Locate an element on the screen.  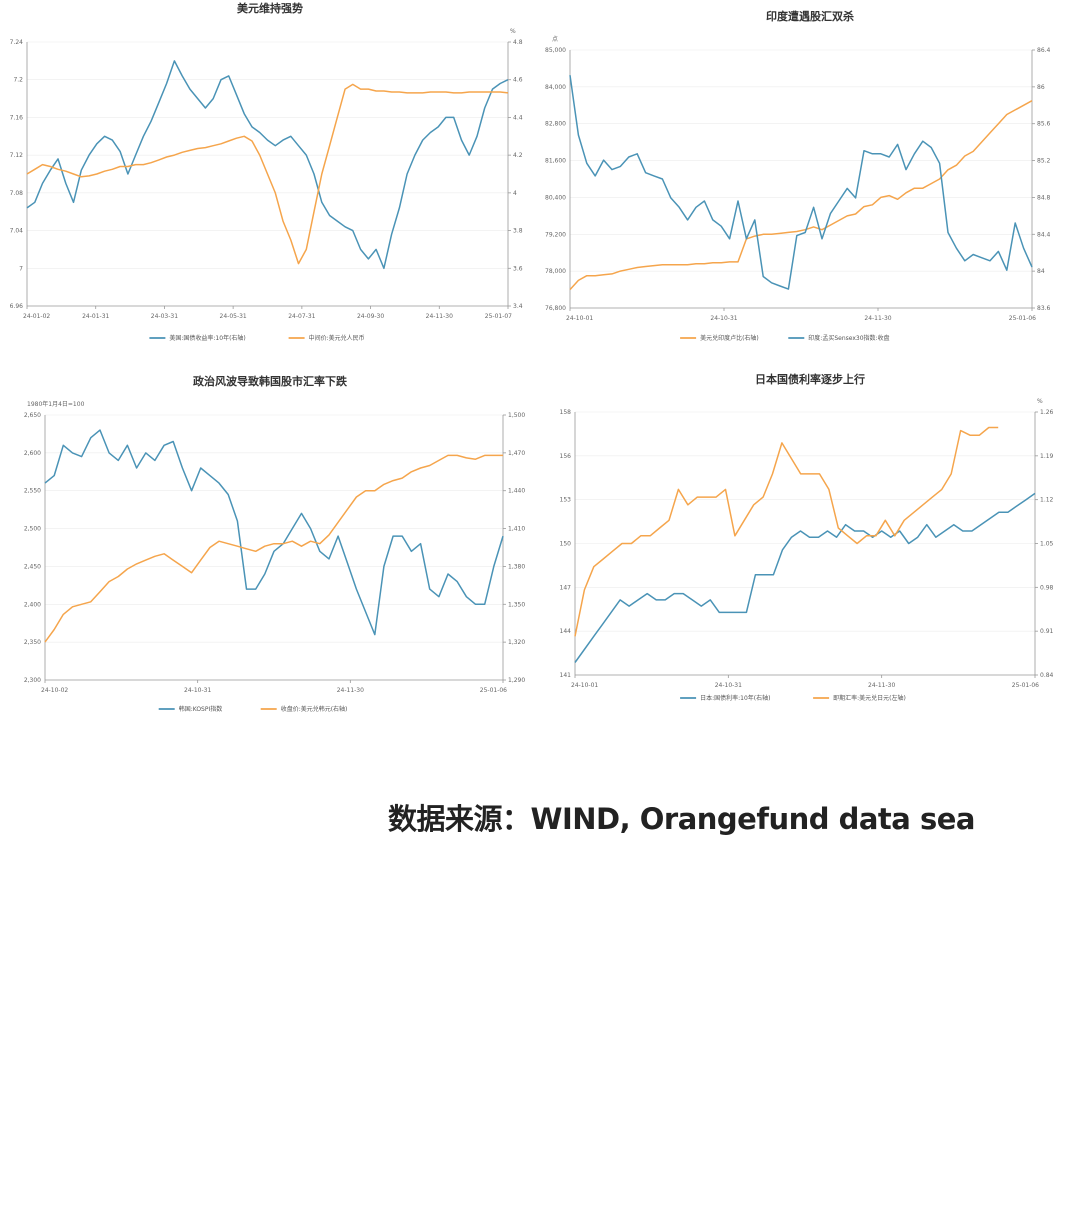
left-tick-label: 78,000 is located at coordinates (555, 271).